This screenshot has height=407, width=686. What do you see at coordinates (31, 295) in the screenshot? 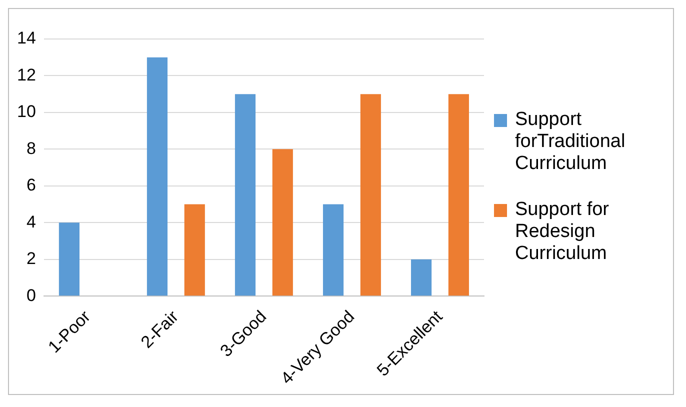
I see `y-tick-label: 0` at bounding box center [31, 295].